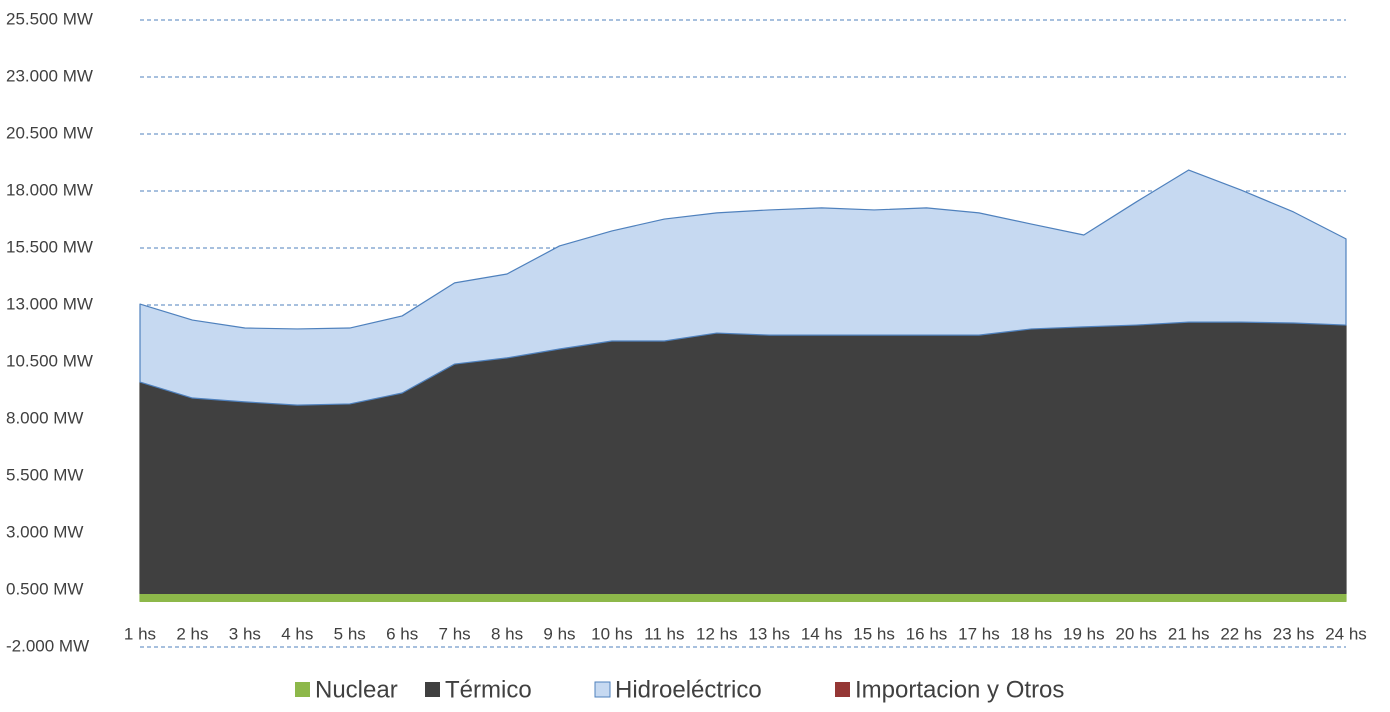 The image size is (1390, 712). What do you see at coordinates (47, 645) in the screenshot?
I see `y-tick-label: -2.000 MW` at bounding box center [47, 645].